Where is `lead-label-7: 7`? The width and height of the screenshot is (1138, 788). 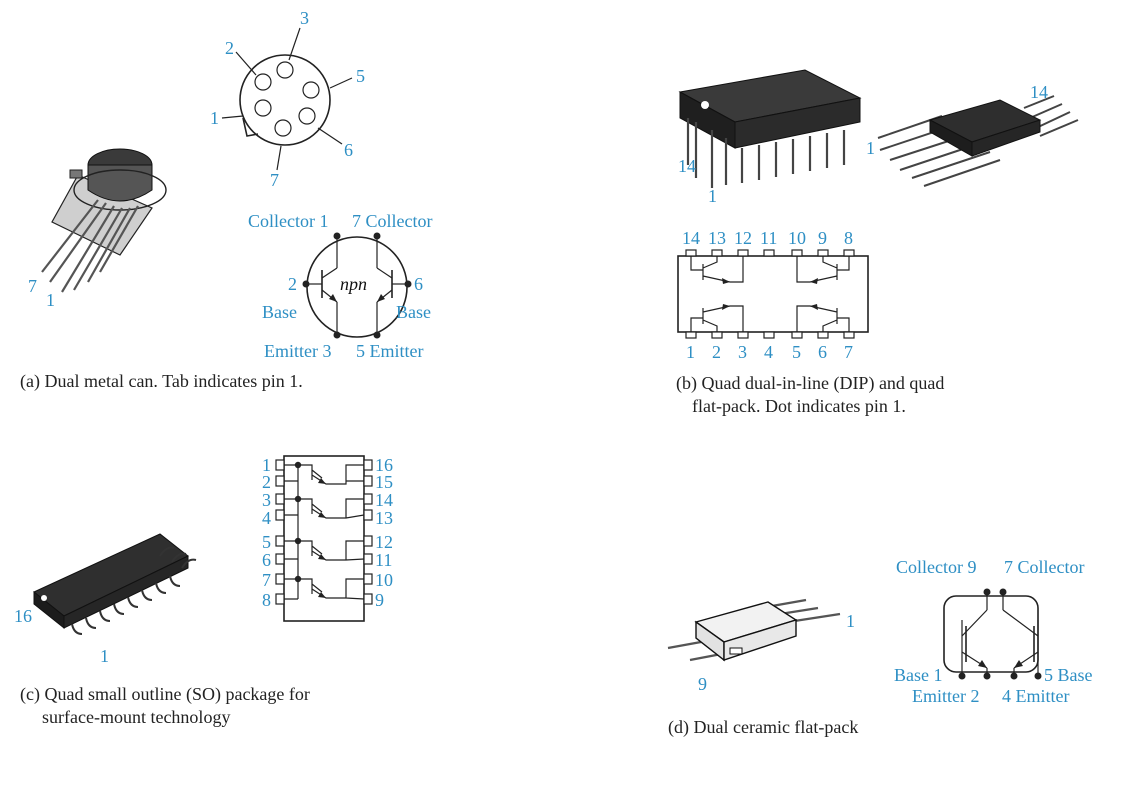 lead-label-7: 7 is located at coordinates (32, 286).